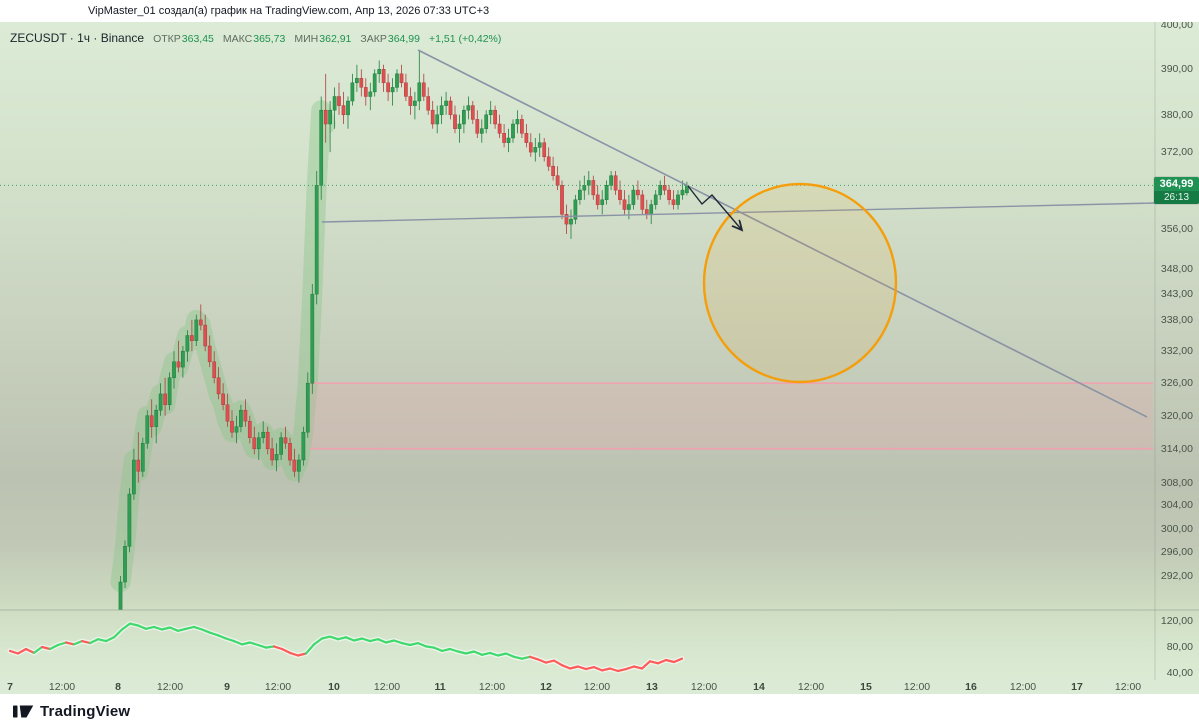 The width and height of the screenshot is (1199, 728). I want to click on price-tick: 320,00, so click(1176, 416).